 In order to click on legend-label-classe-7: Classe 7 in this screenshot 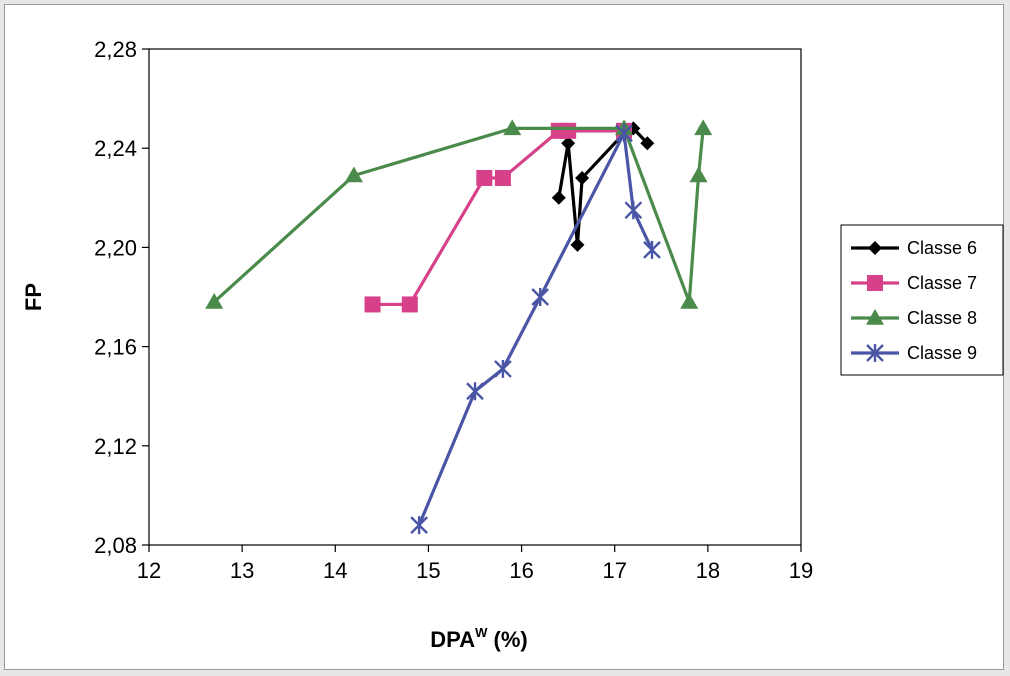, I will do `click(942, 283)`.